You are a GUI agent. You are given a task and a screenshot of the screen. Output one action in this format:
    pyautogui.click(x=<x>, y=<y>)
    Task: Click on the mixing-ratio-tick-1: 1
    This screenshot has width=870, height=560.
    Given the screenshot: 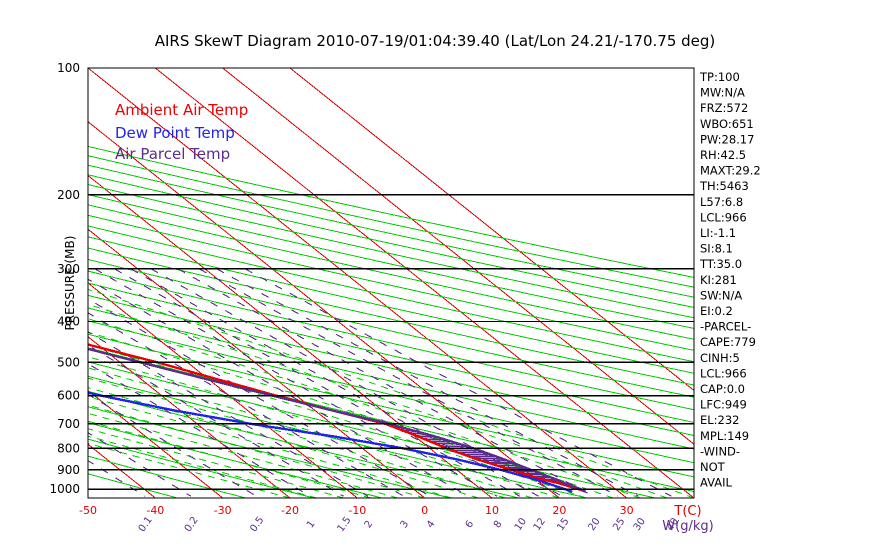 What is the action you would take?
    pyautogui.click(x=311, y=525)
    